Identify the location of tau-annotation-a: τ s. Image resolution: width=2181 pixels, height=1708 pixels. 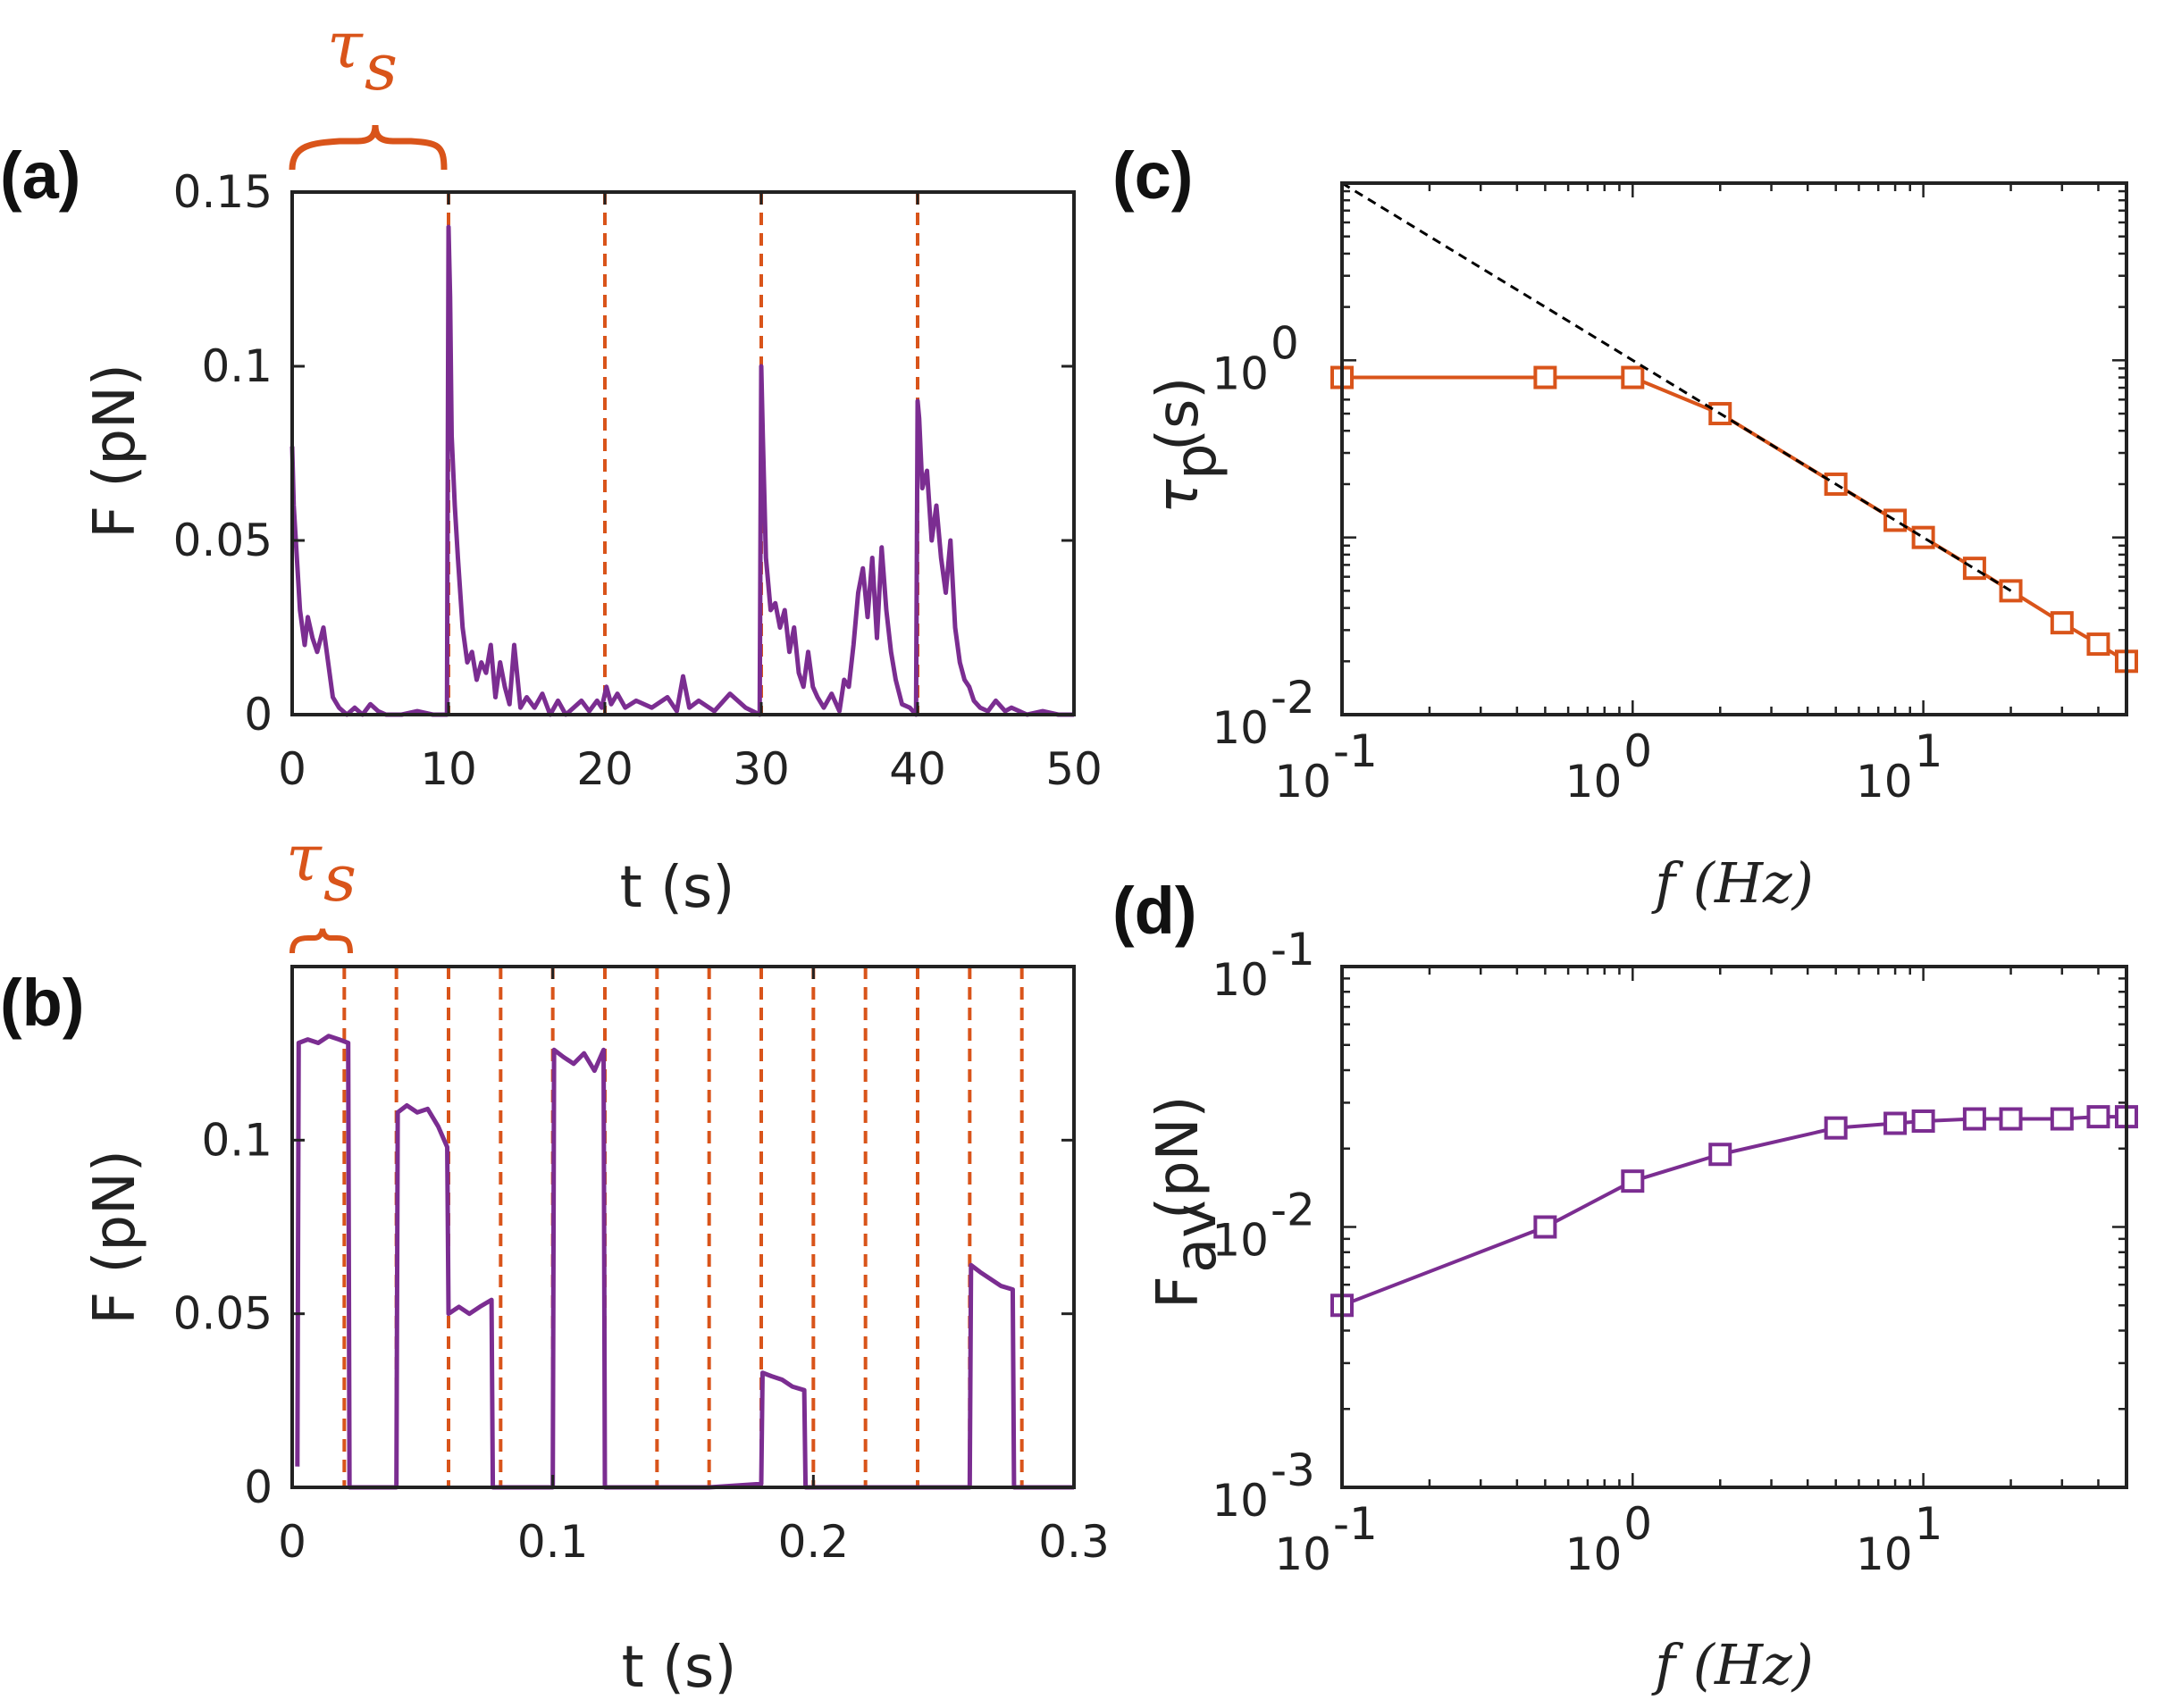
(368, 89).